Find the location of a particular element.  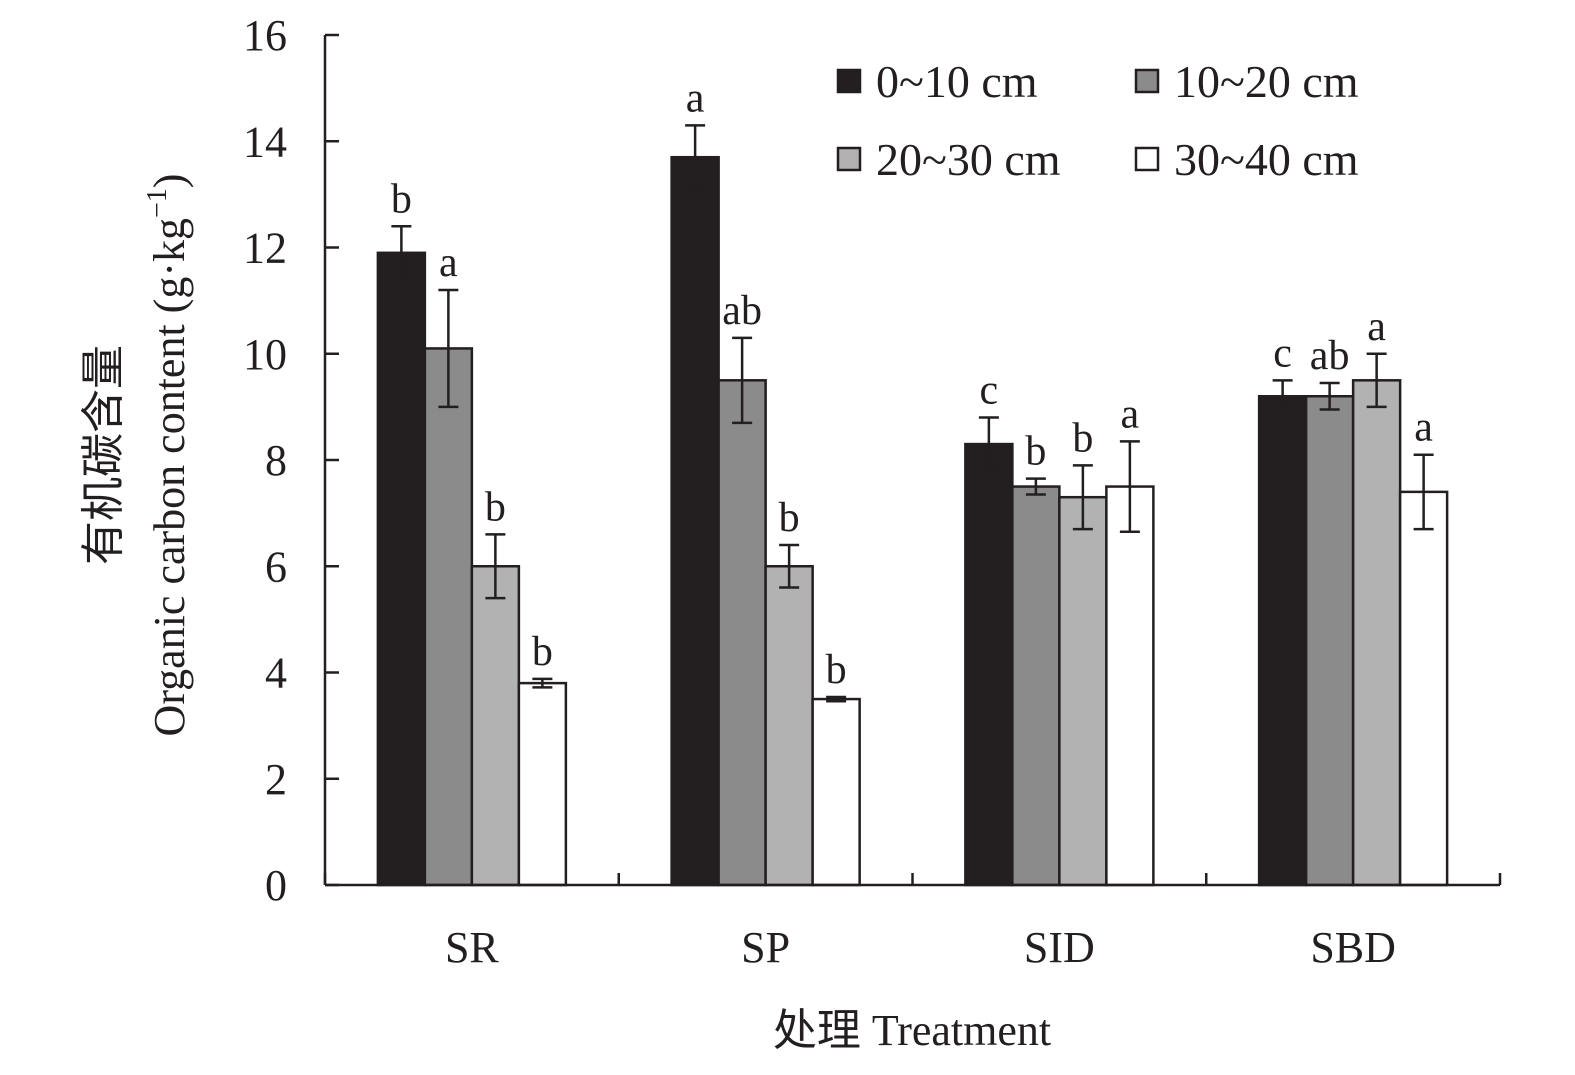

y-axis-title-line2: Organic carbon content (g·kg−1) is located at coordinates (168, 455).